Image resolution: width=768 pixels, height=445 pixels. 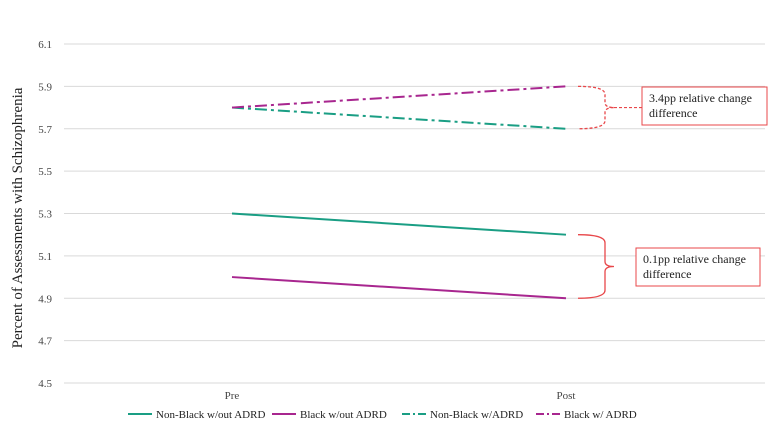 What do you see at coordinates (210, 415) in the screenshot?
I see `legend-label-0: Non-Black w/out ADRD` at bounding box center [210, 415].